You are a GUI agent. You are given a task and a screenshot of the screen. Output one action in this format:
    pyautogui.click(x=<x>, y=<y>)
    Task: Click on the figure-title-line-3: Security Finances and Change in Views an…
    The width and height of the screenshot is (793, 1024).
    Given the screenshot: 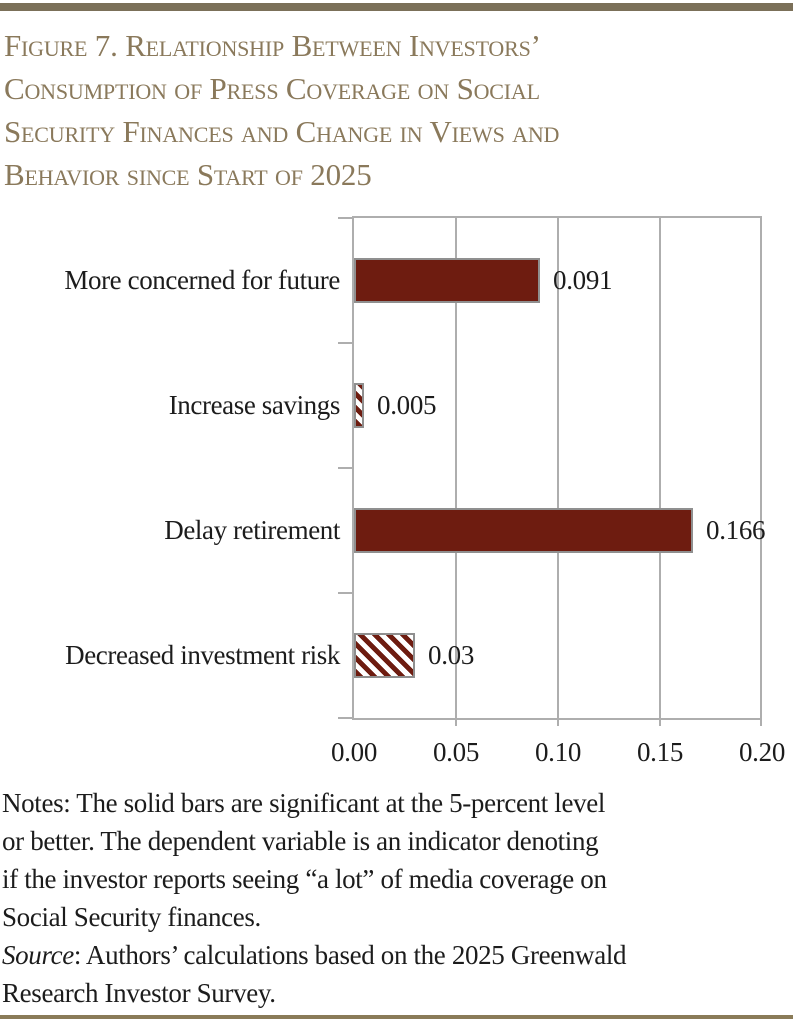 What is the action you would take?
    pyautogui.click(x=282, y=131)
    